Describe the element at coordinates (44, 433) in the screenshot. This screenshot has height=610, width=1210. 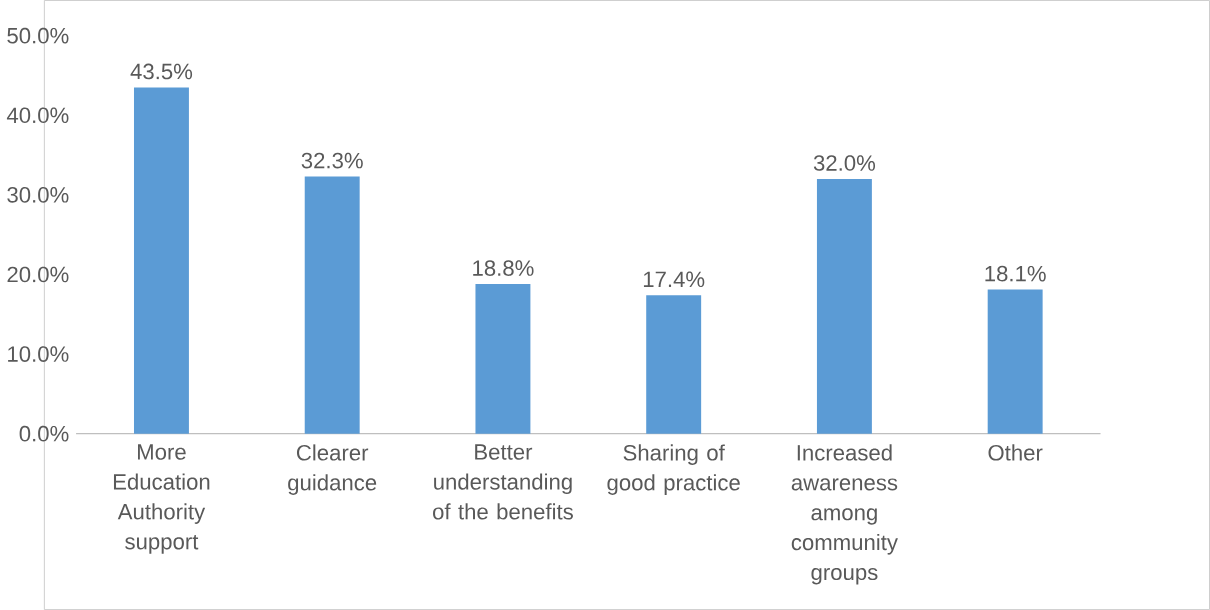
I see `y-tick-label: 0.0%` at that location.